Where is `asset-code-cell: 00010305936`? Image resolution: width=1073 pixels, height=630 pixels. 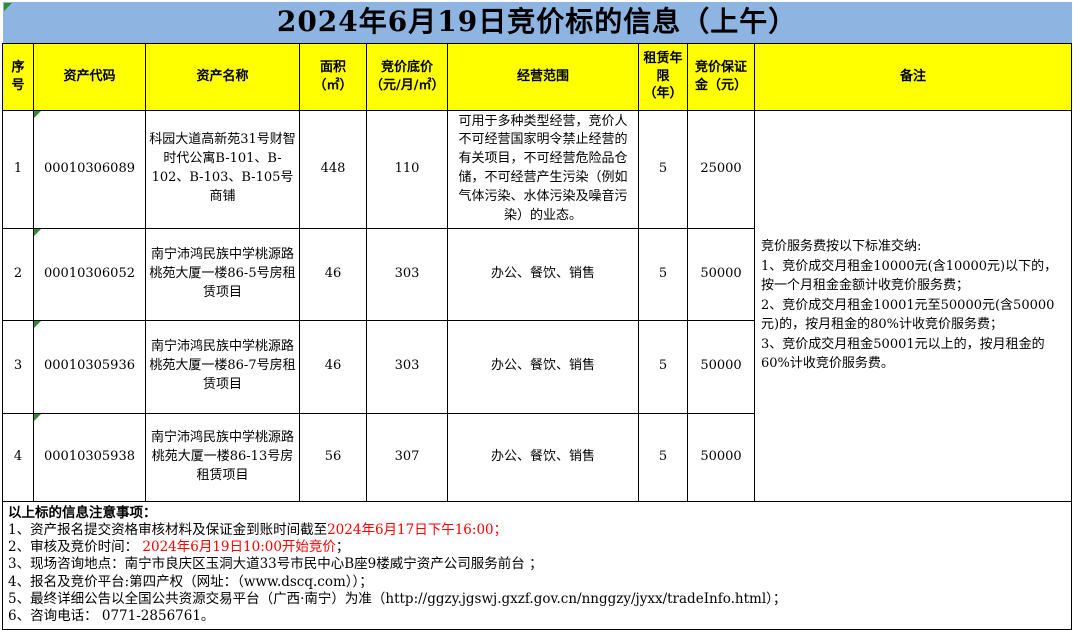 asset-code-cell: 00010305936 is located at coordinates (89, 366).